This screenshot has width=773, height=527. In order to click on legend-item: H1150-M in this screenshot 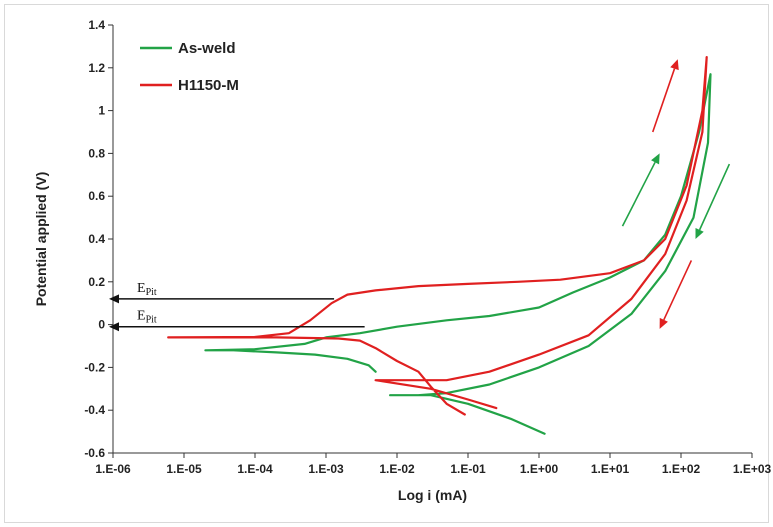, I will do `click(189, 85)`.